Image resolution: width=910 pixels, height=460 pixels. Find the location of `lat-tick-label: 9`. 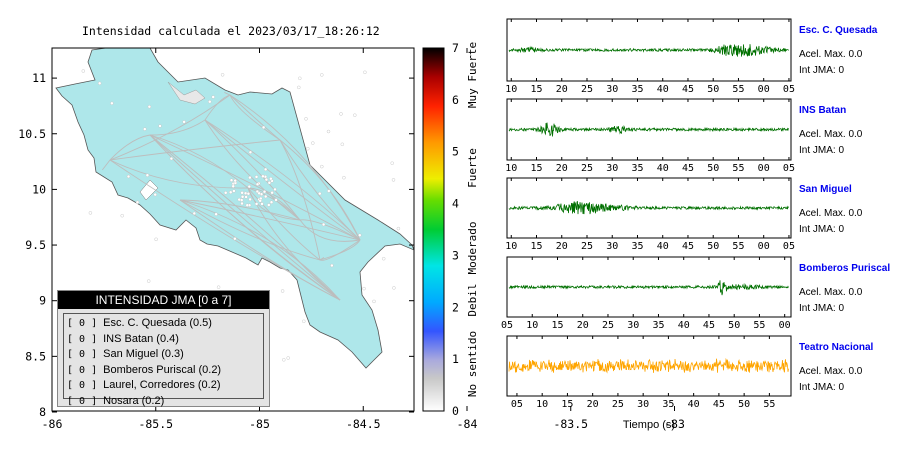

lat-tick-label: 9 is located at coordinates (42, 301).